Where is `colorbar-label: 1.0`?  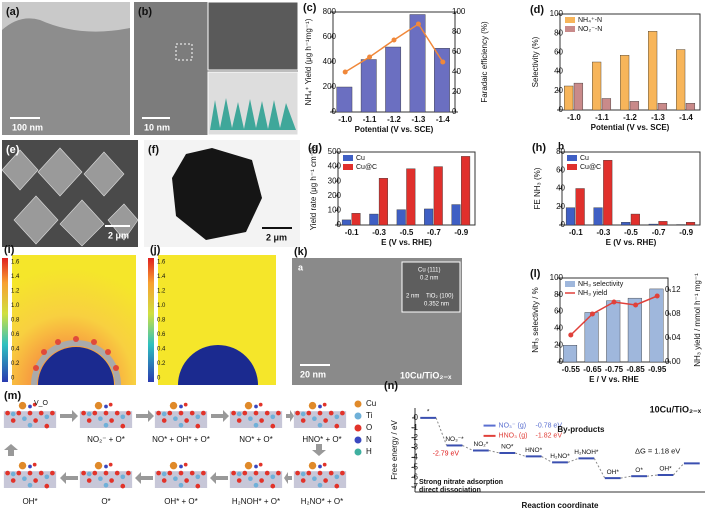 colorbar-label: 1.0 is located at coordinates (161, 306).